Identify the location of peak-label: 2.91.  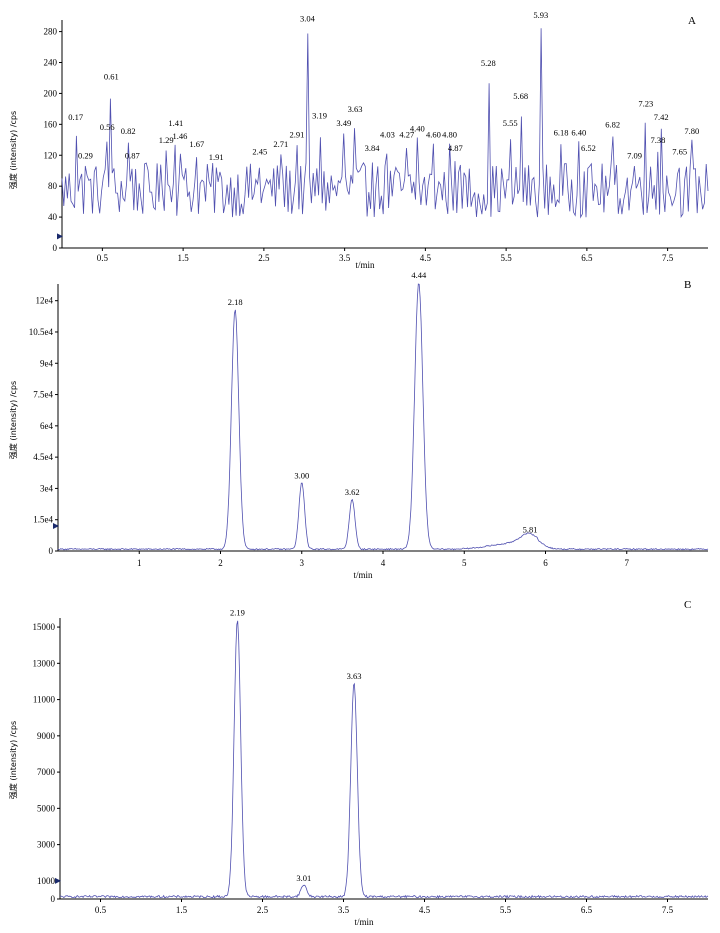
(297, 135).